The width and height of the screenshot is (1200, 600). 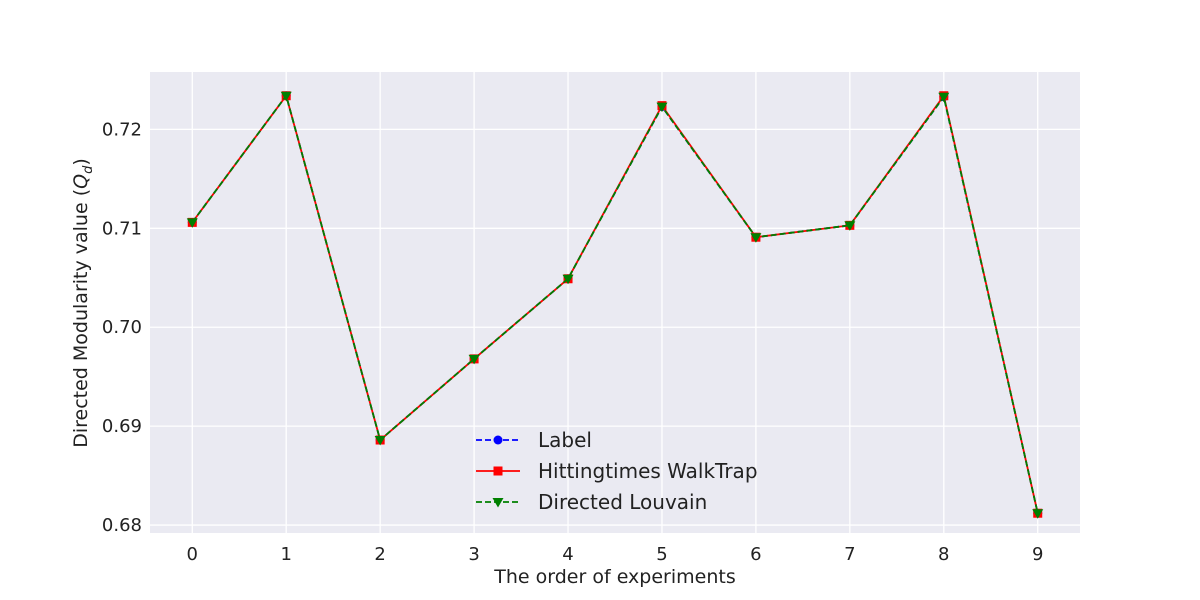 I want to click on y-tick-label: 0.68, so click(x=122, y=525).